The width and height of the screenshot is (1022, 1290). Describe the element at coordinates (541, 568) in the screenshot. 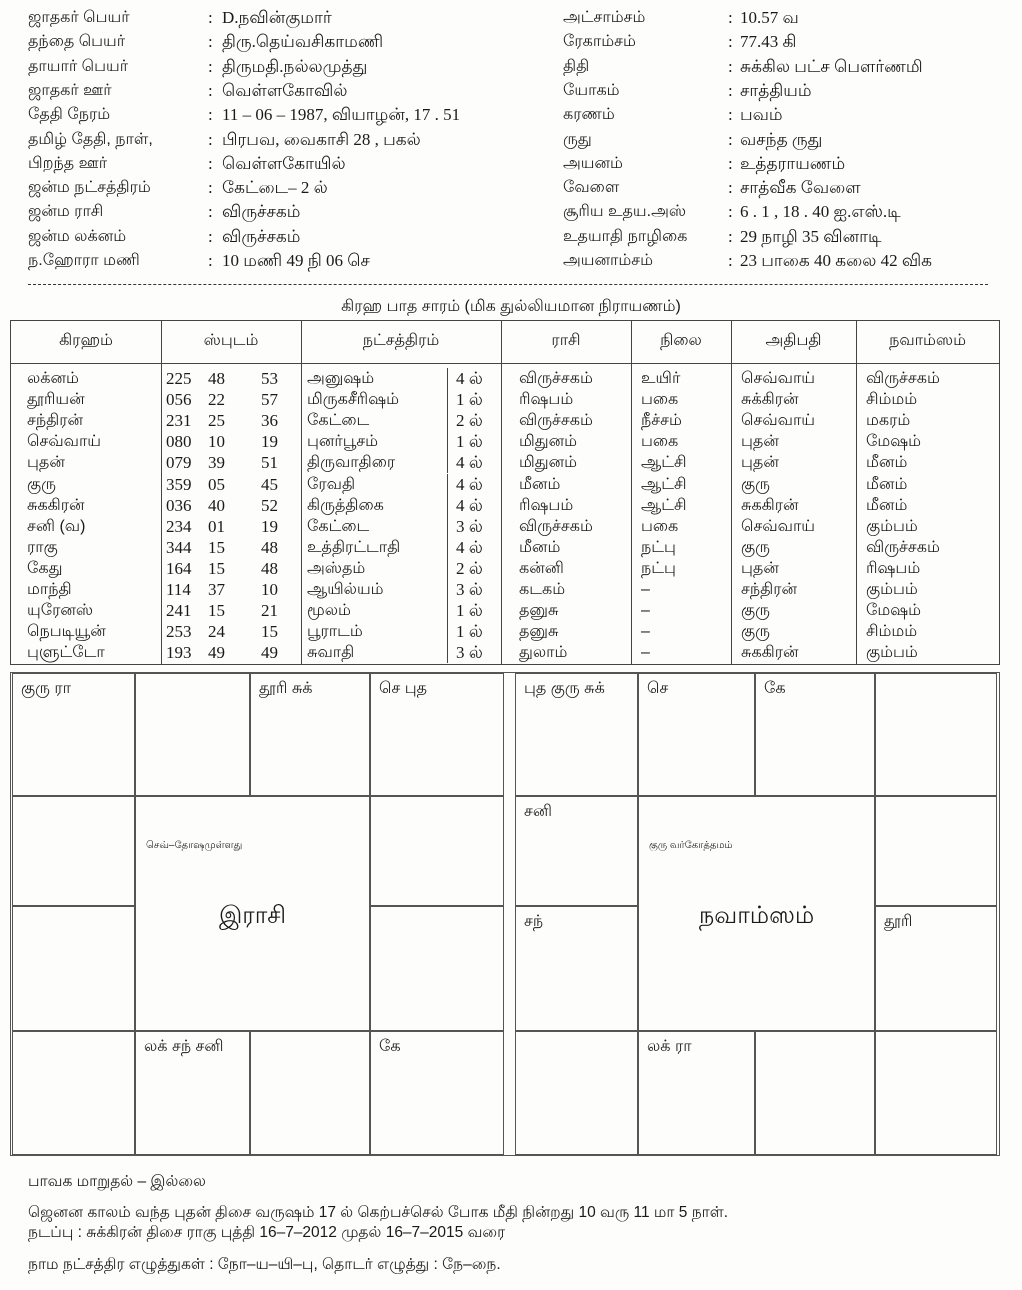

I see `table-cell: கன்னி` at that location.